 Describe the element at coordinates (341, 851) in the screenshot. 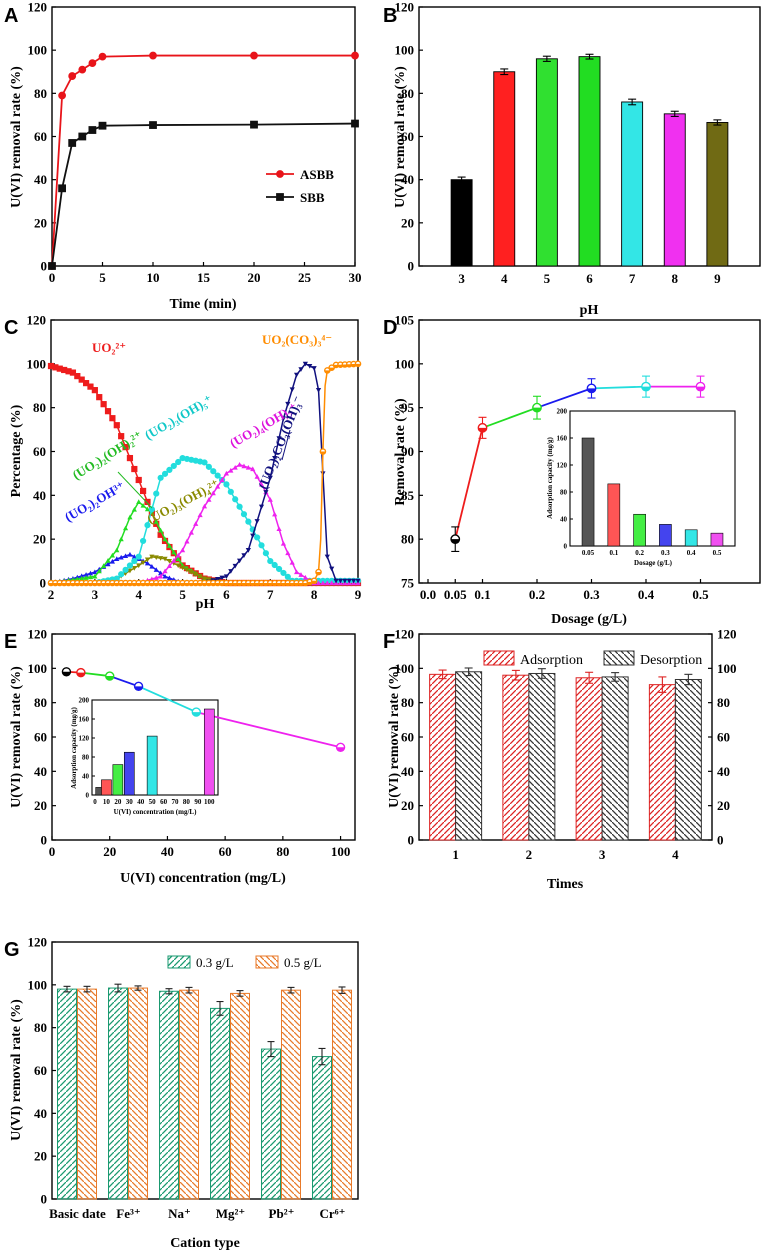

I see `x-tick-label: 100` at that location.